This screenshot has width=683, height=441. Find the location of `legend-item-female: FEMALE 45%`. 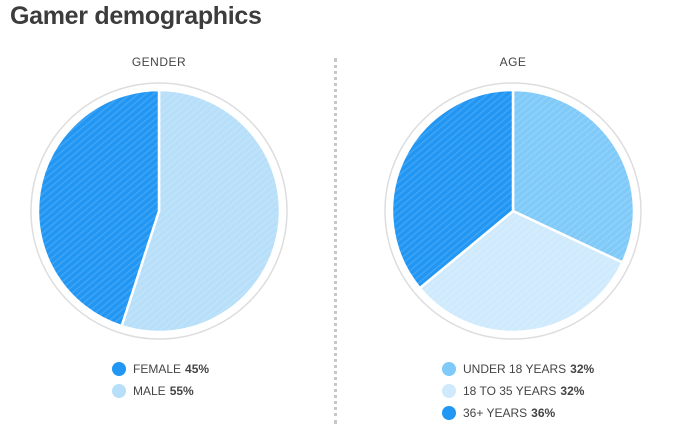

legend-item-female: FEMALE 45% is located at coordinates (160, 369).